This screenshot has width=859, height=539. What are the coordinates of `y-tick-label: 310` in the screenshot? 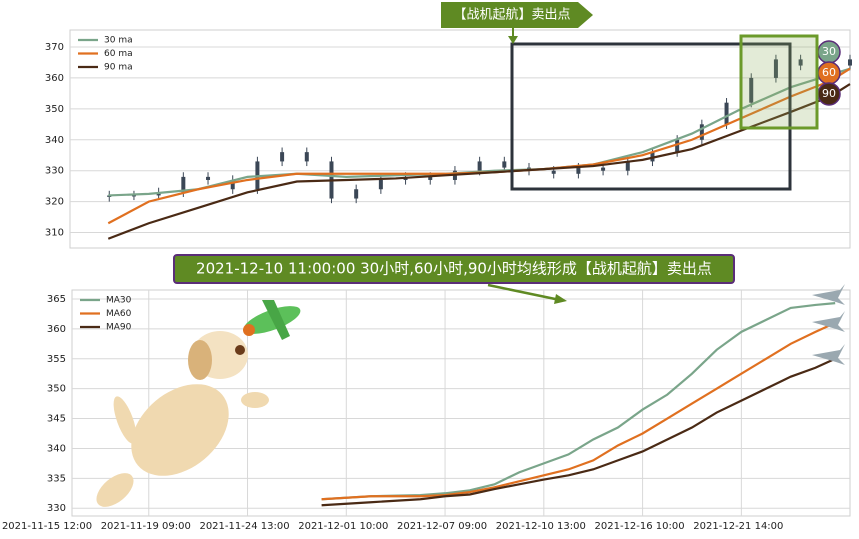 It's located at (54, 233).